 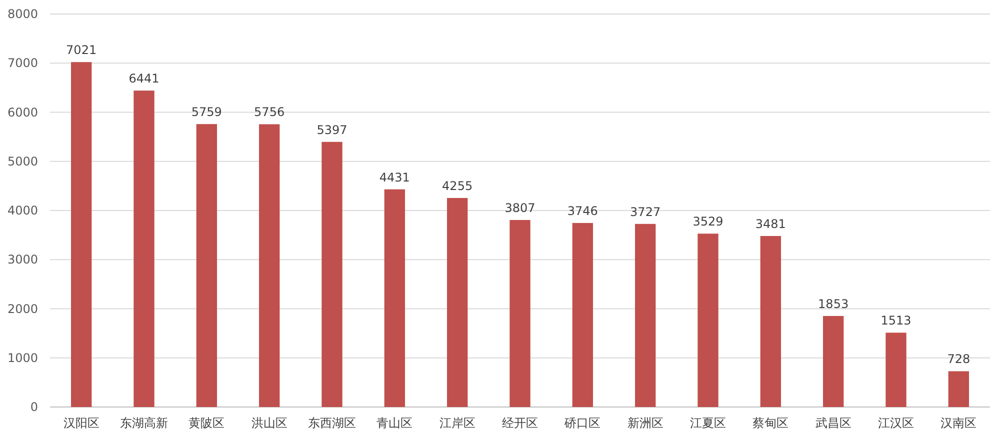 What do you see at coordinates (206, 423) in the screenshot?
I see `x-tick-label: 黄陂区` at bounding box center [206, 423].